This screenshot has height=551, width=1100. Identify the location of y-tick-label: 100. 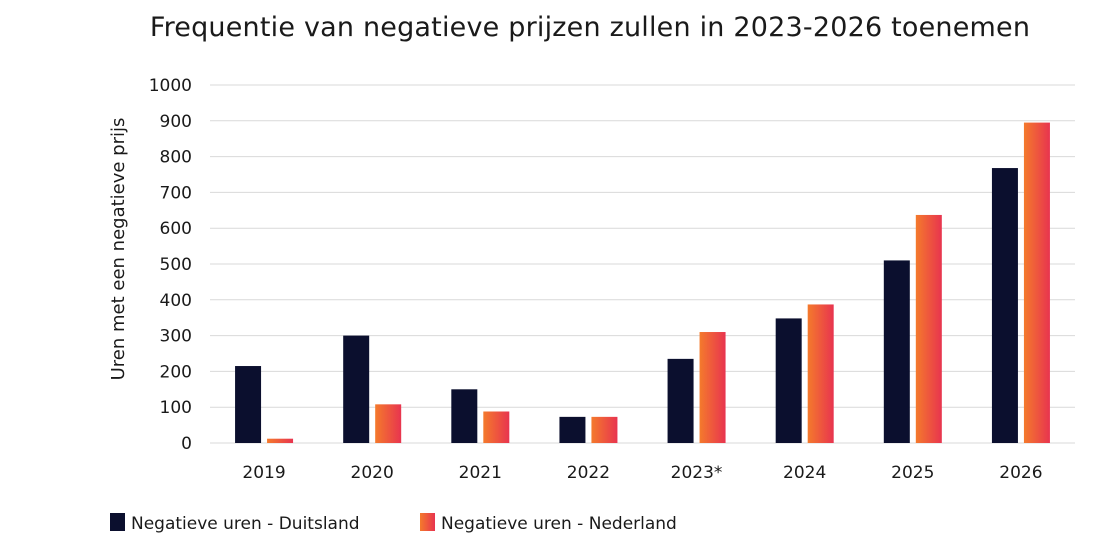
(176, 408).